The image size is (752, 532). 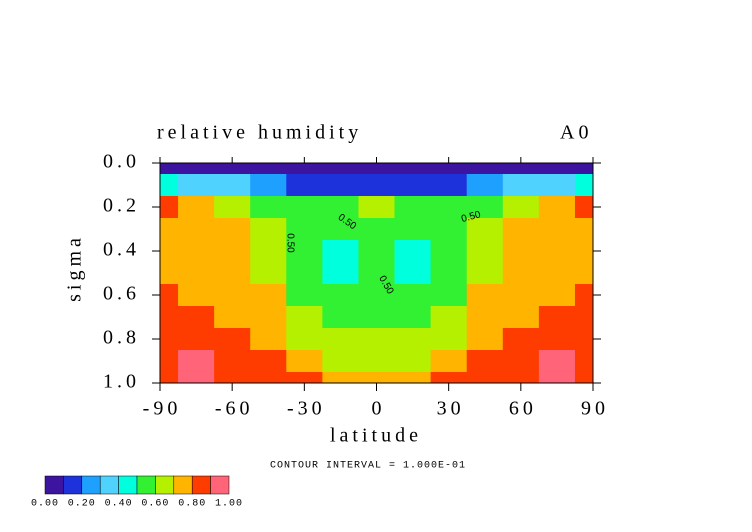 I want to click on x-axis-label: latitude, so click(x=376, y=436).